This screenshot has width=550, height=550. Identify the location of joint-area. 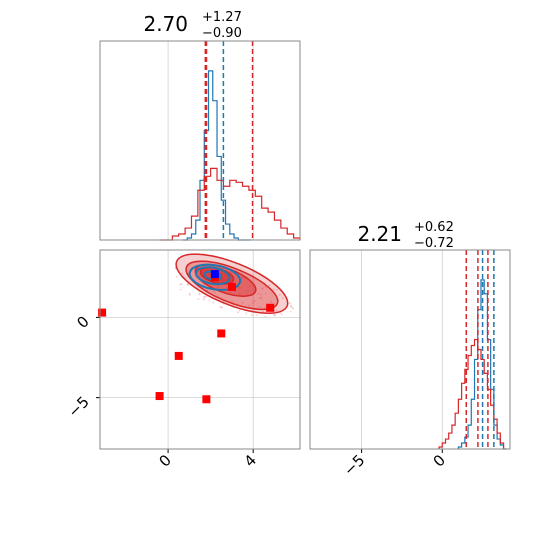
(200, 349).